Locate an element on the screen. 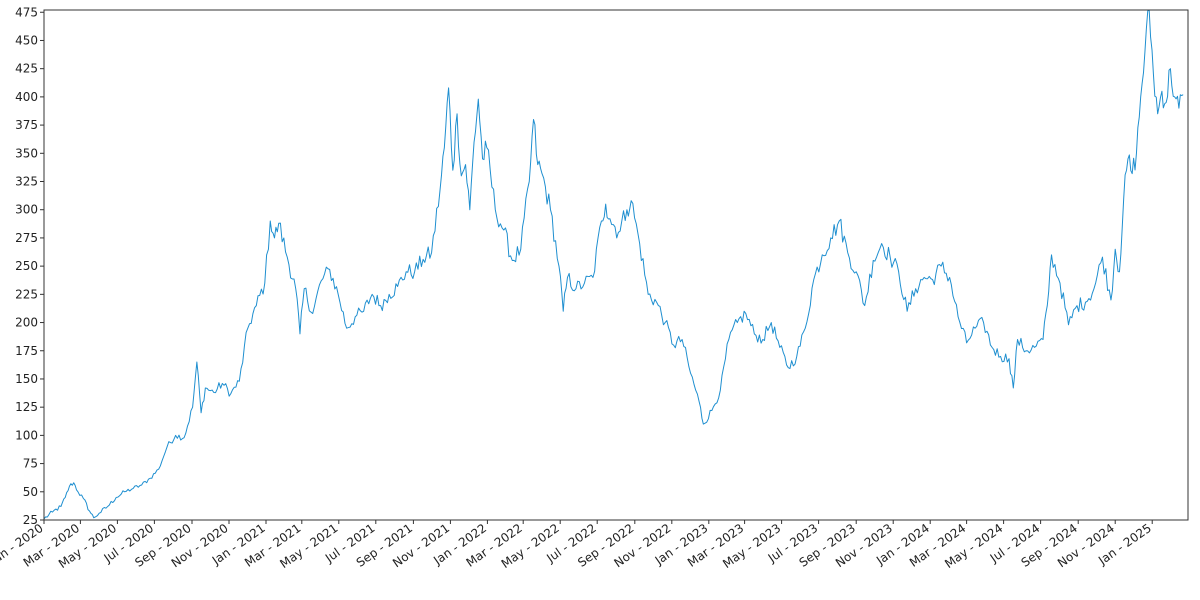 The width and height of the screenshot is (1200, 600). y-tick-label: 325 is located at coordinates (26, 182).